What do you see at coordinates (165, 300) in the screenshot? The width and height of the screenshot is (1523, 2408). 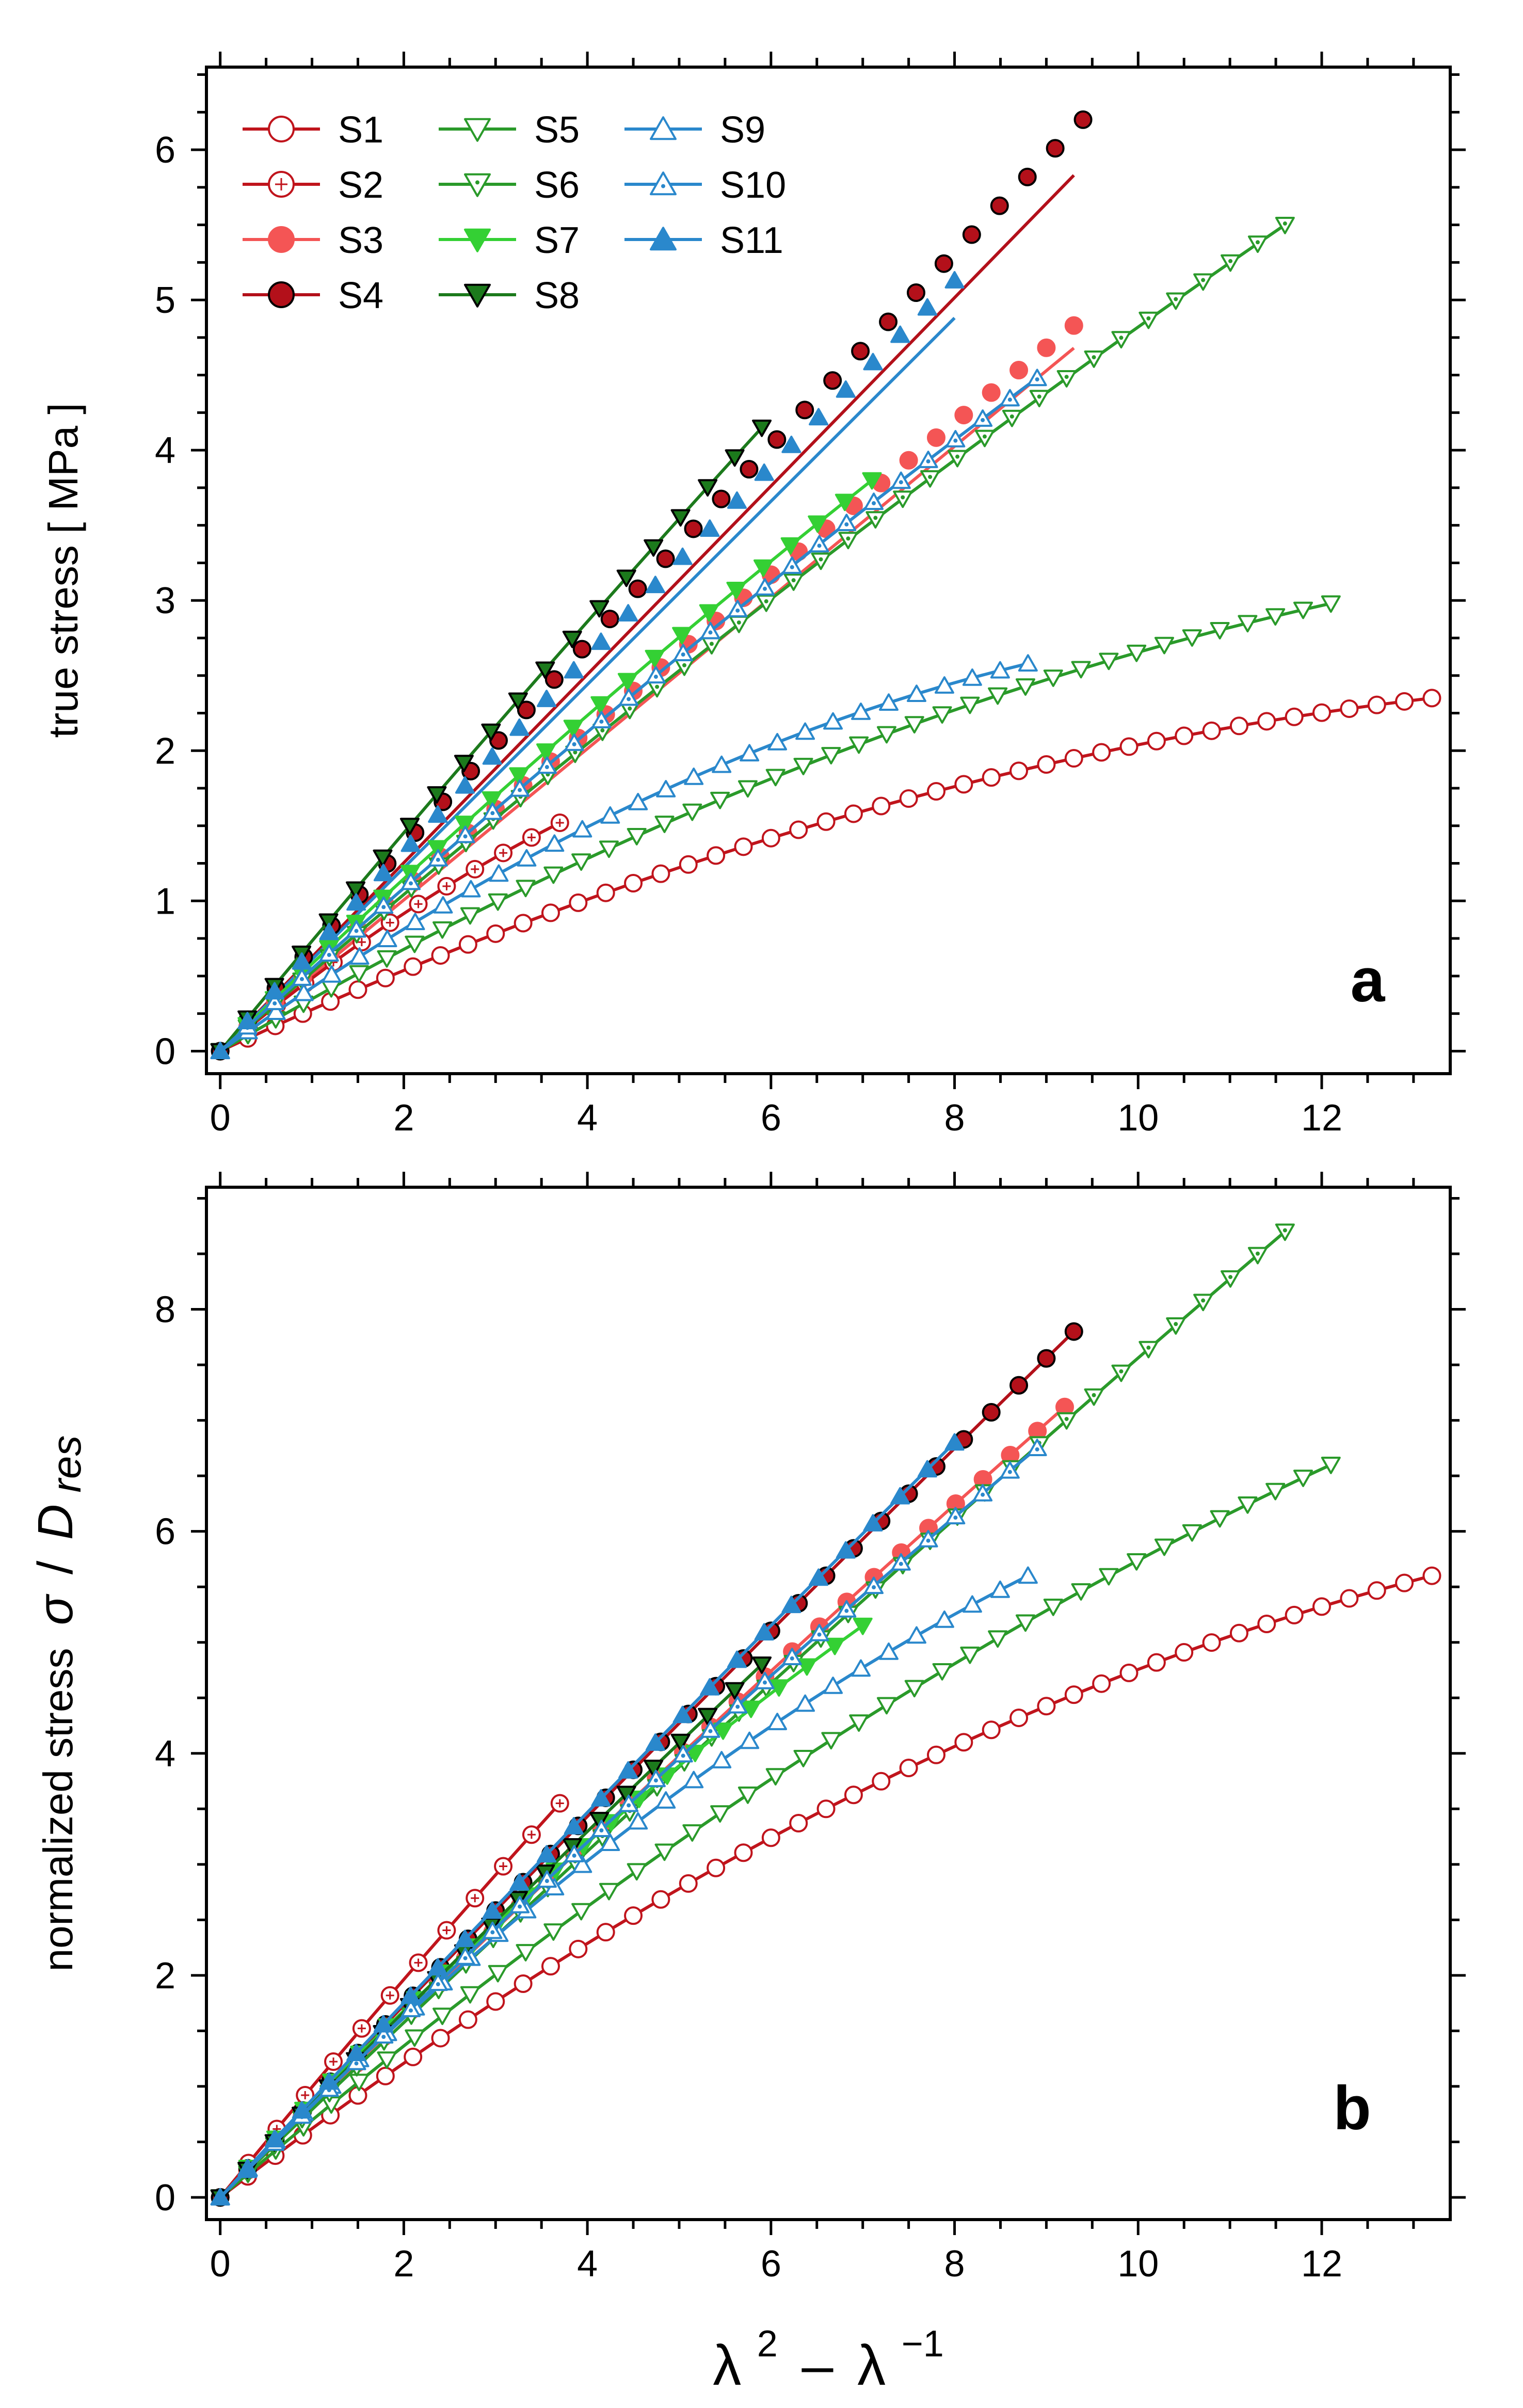 I see `y-tick-label: 5` at bounding box center [165, 300].